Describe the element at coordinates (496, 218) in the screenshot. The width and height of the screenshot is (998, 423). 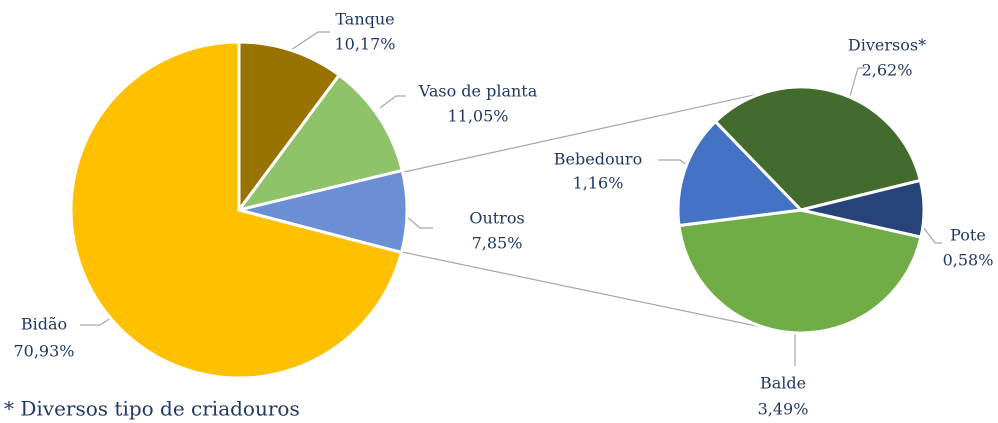
I see `slice-label: Outros` at that location.